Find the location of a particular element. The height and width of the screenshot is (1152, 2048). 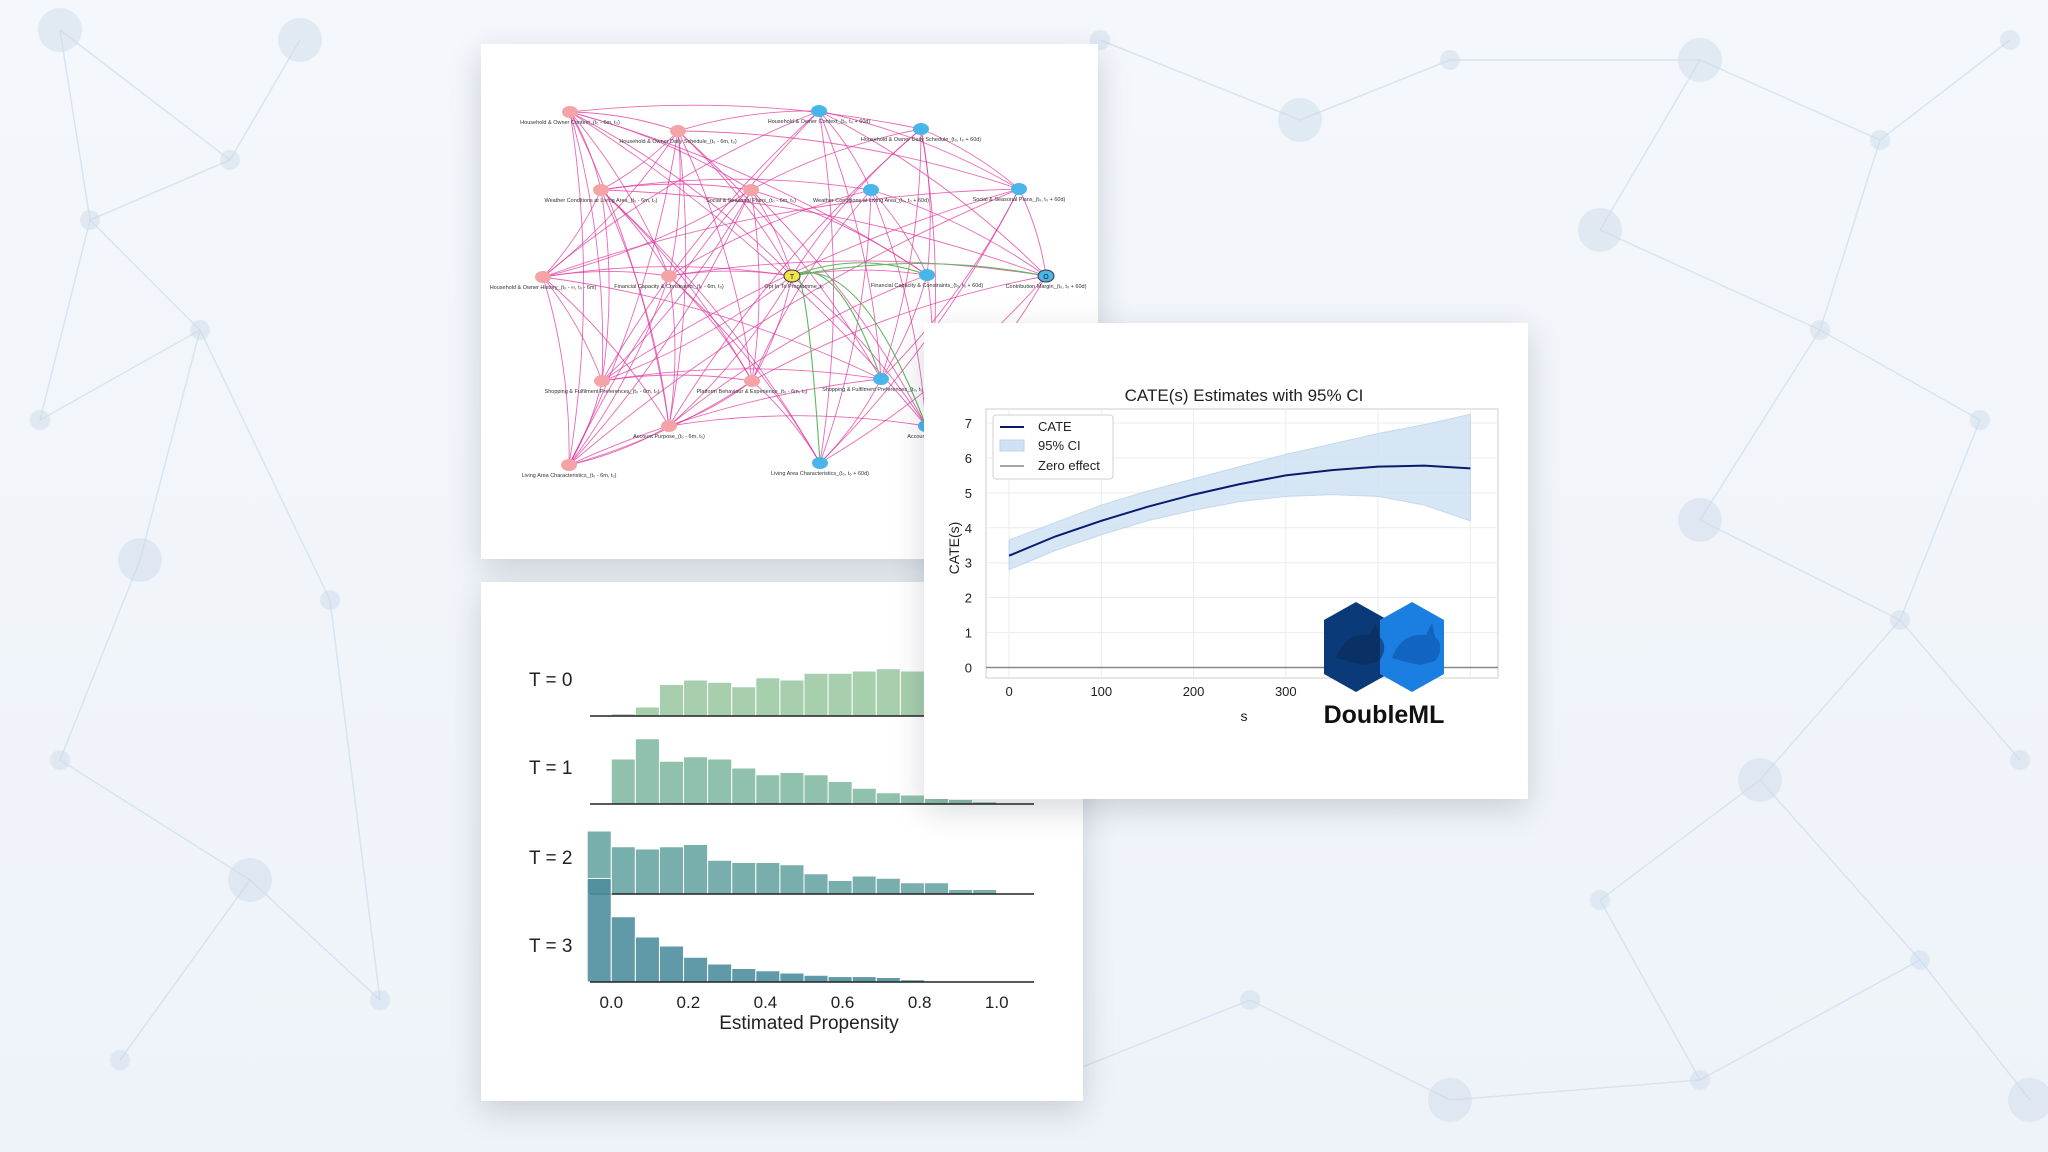

rhino-icon is located at coordinates (1388, 644).